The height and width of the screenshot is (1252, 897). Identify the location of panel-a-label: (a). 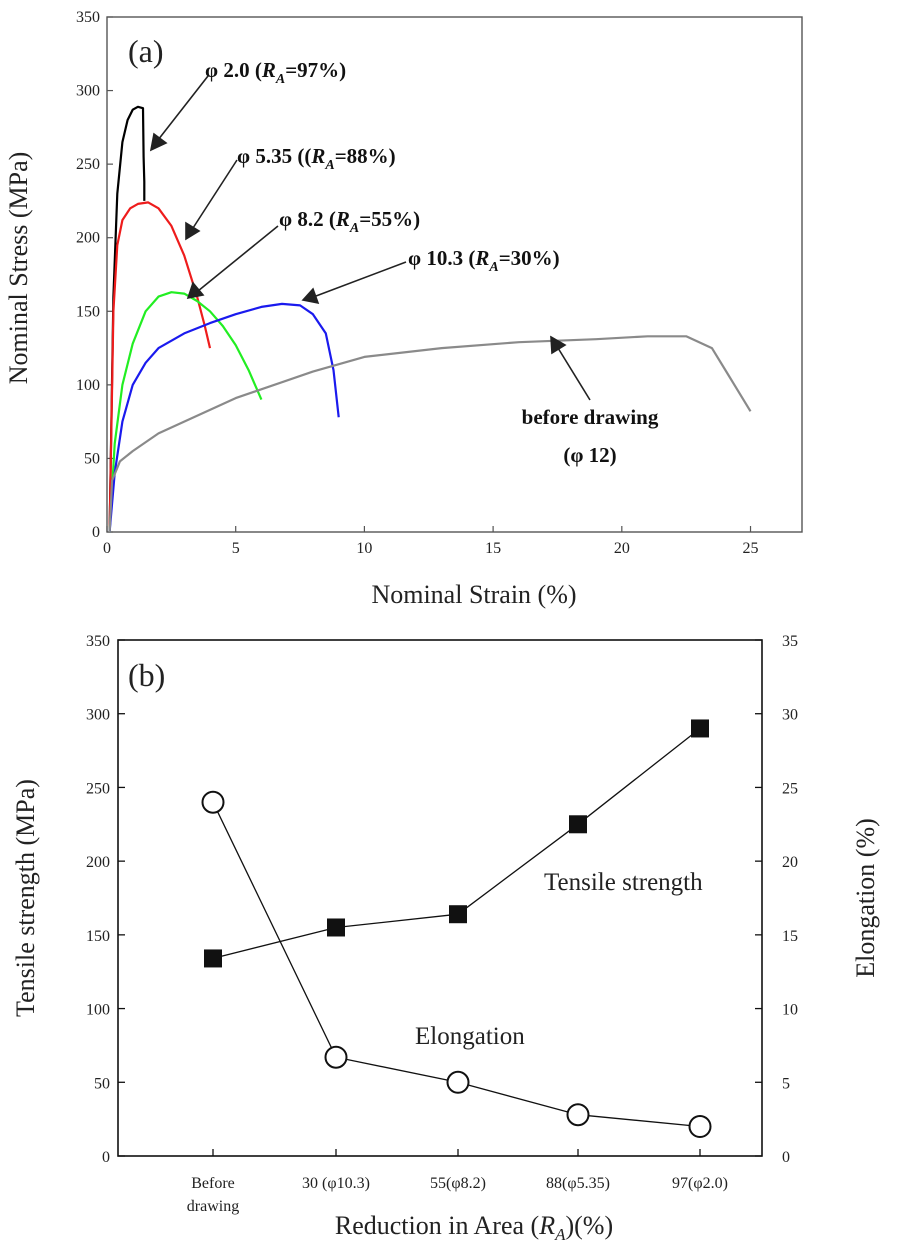
(146, 51).